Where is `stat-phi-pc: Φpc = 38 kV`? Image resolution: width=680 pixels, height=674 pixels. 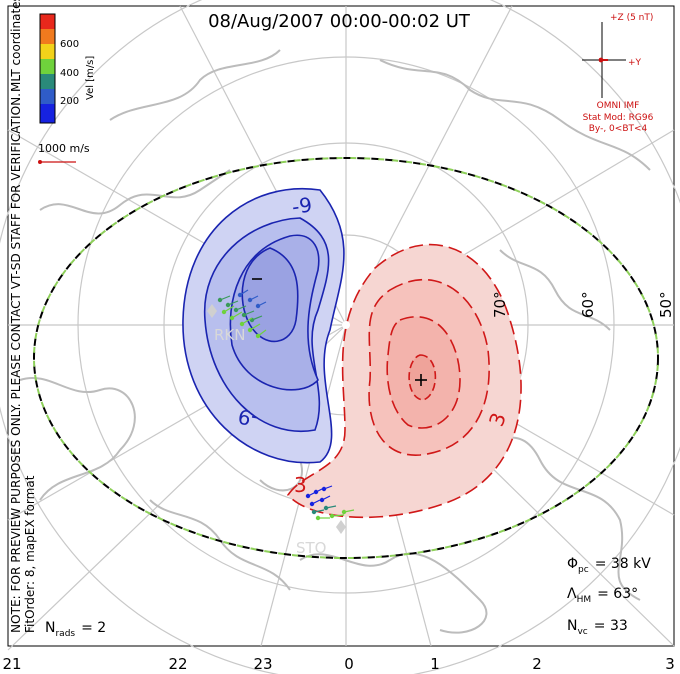 stat-phi-pc: Φpc = 38 kV is located at coordinates (609, 565).